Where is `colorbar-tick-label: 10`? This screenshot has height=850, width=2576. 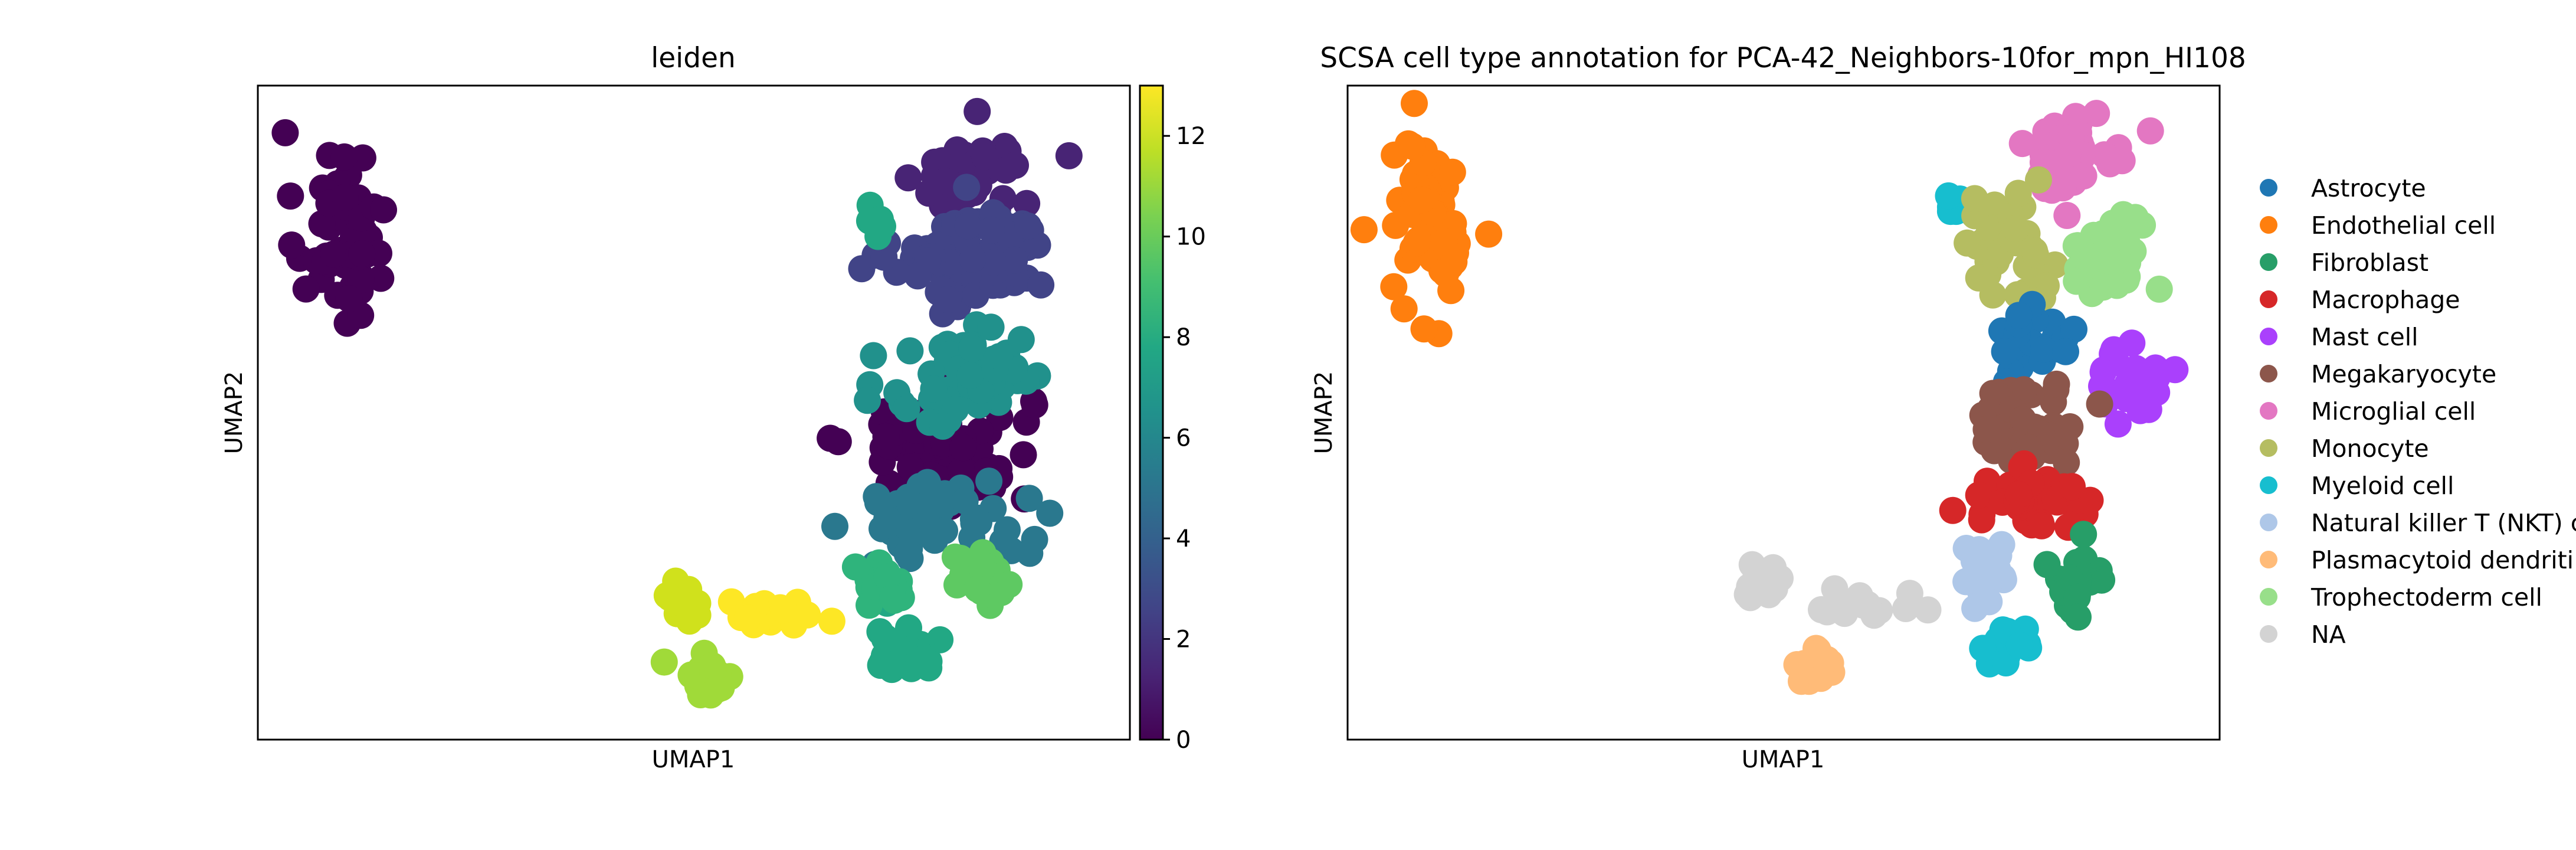
colorbar-tick-label: 10 is located at coordinates (1191, 238).